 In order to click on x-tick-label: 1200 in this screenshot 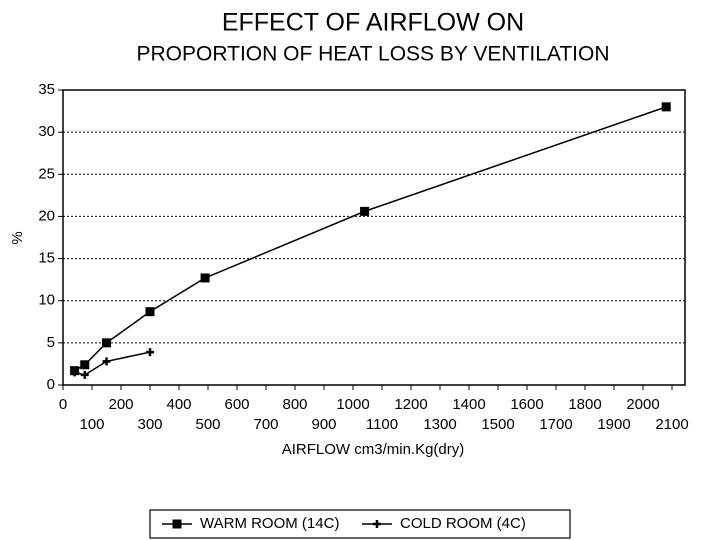, I will do `click(410, 404)`.